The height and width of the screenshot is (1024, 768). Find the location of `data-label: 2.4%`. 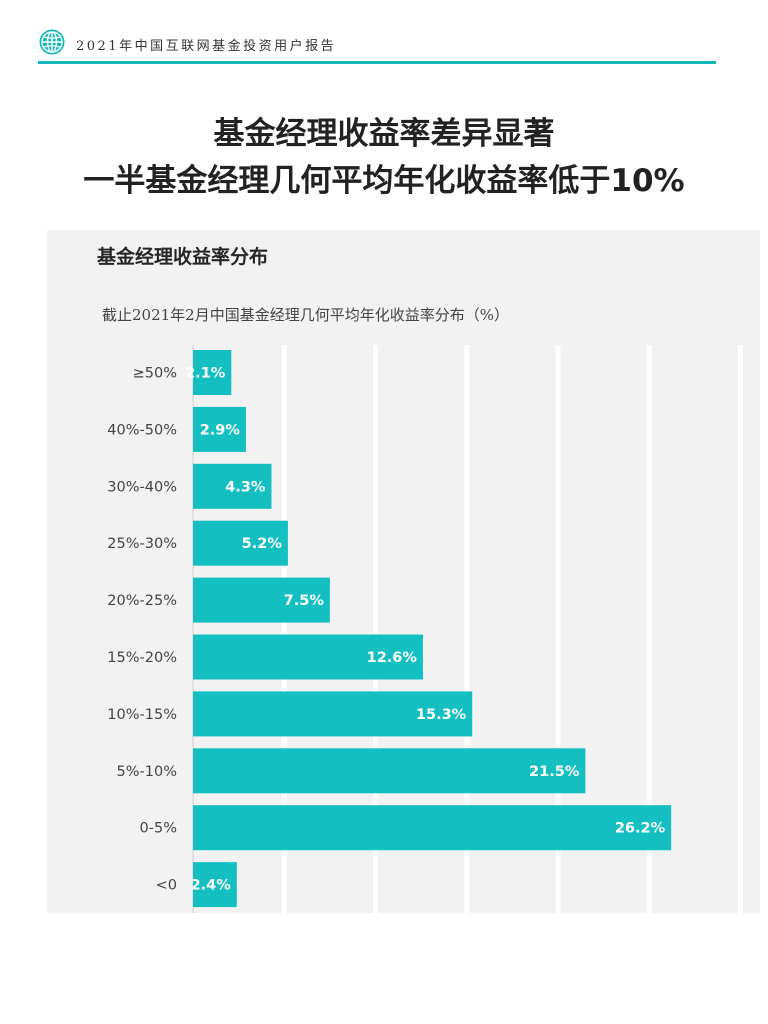

data-label: 2.4% is located at coordinates (211, 886).